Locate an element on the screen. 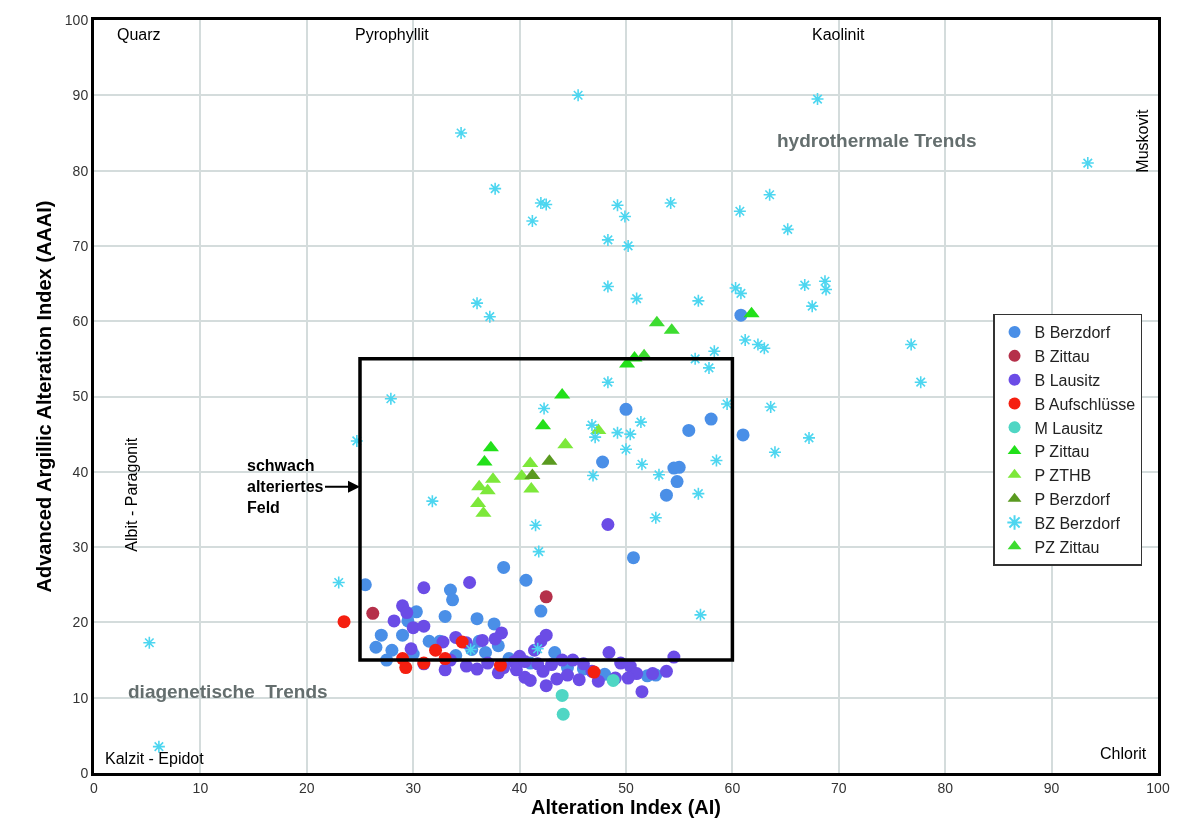 This screenshot has width=1182, height=838. y-tick-label: 90 is located at coordinates (80, 95).